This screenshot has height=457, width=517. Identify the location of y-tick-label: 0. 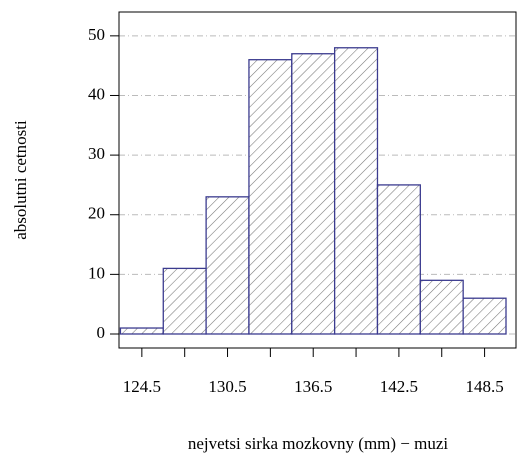
(101, 332).